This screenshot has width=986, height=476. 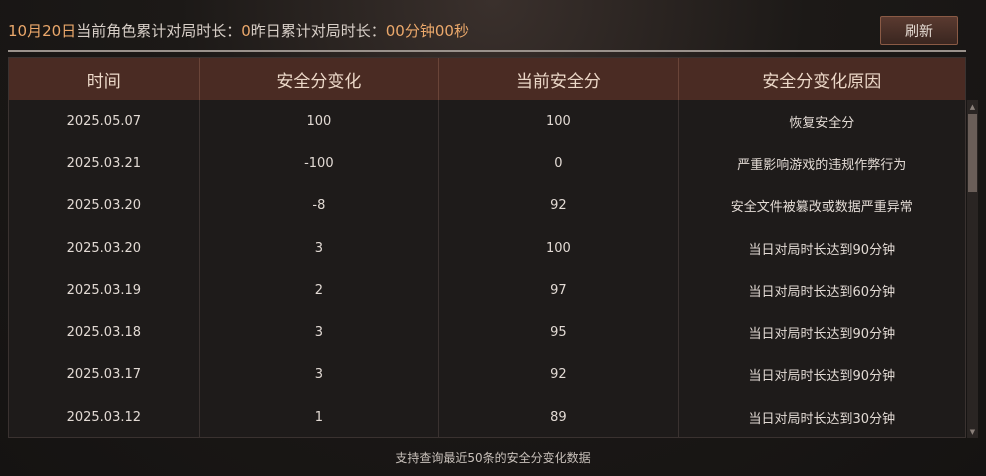 What do you see at coordinates (427, 31) in the screenshot?
I see `value-yesterday: 00分钟00秒` at bounding box center [427, 31].